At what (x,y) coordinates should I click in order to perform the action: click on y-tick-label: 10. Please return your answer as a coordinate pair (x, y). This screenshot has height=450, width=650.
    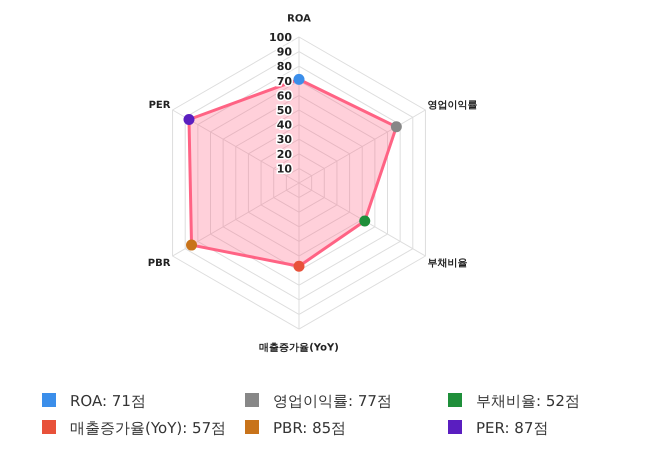
    Looking at the image, I should click on (284, 169).